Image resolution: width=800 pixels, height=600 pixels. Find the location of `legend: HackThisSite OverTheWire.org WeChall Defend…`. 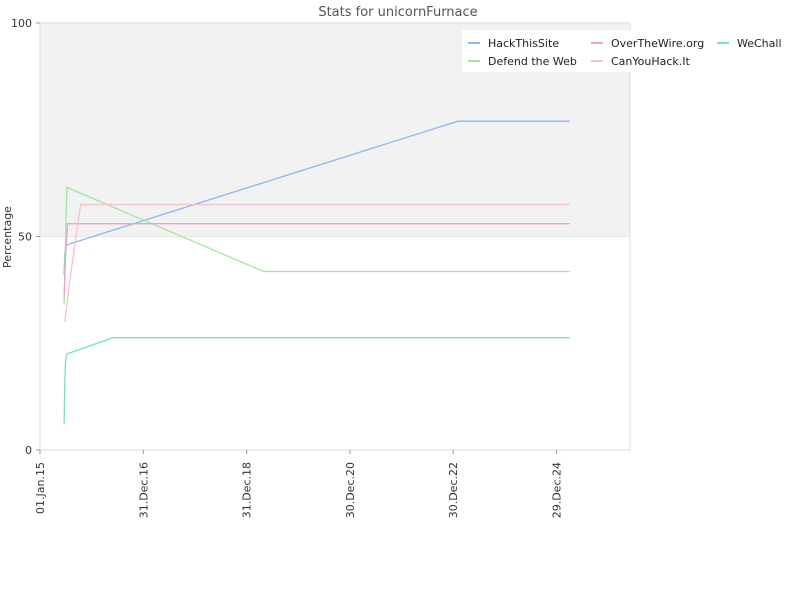

legend: HackThisSite OverTheWire.org WeChall Defend… is located at coordinates (622, 51).